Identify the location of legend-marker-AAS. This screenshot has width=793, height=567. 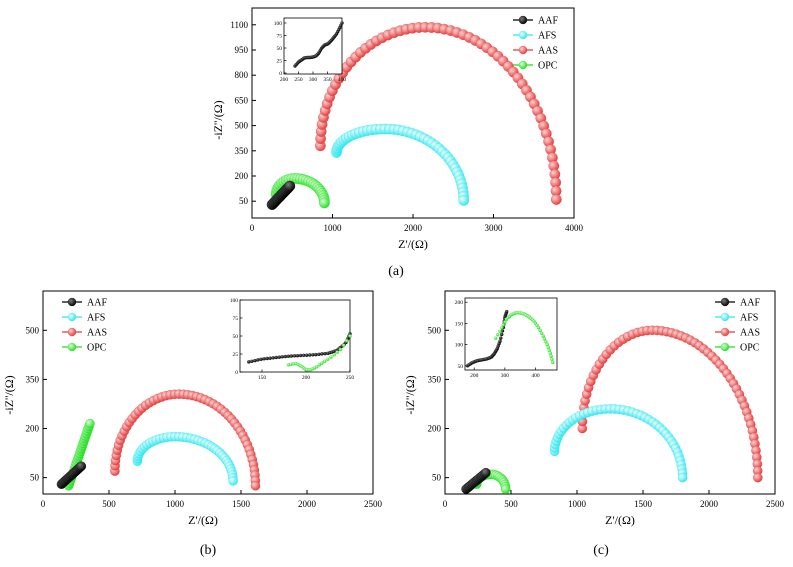
(72, 332).